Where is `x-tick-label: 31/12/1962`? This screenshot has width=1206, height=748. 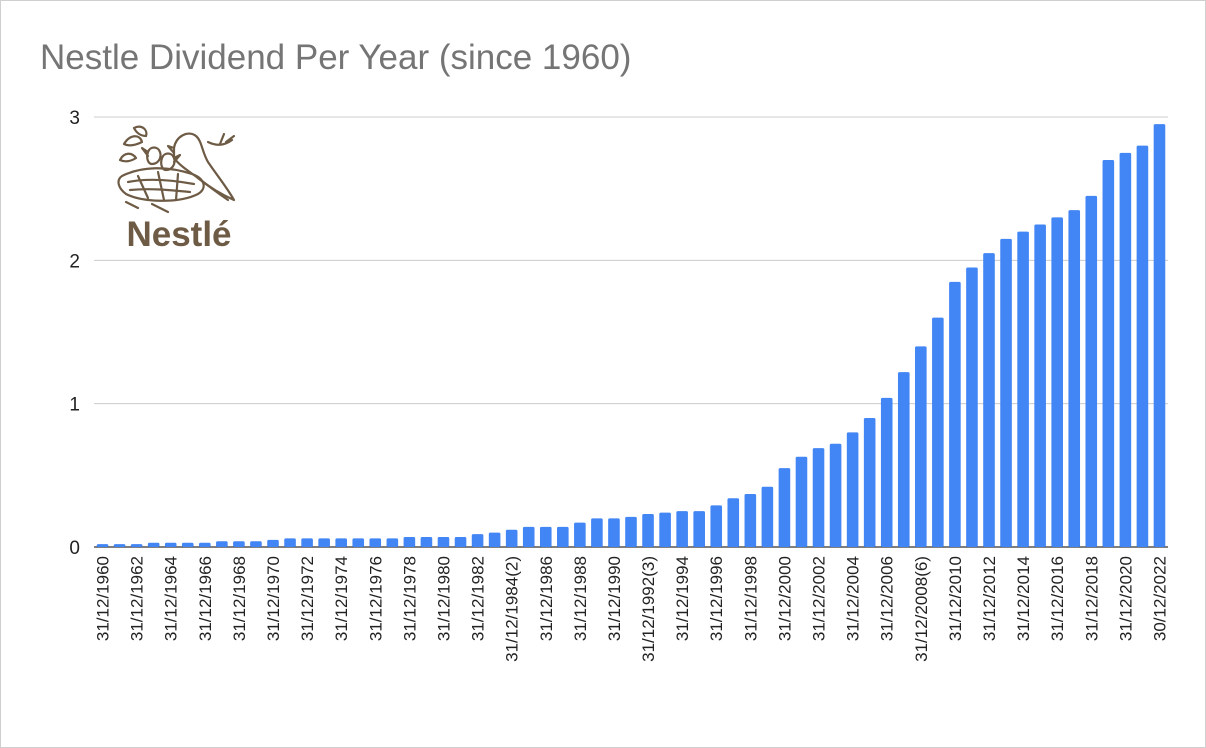 x-tick-label: 31/12/1962 is located at coordinates (137, 598).